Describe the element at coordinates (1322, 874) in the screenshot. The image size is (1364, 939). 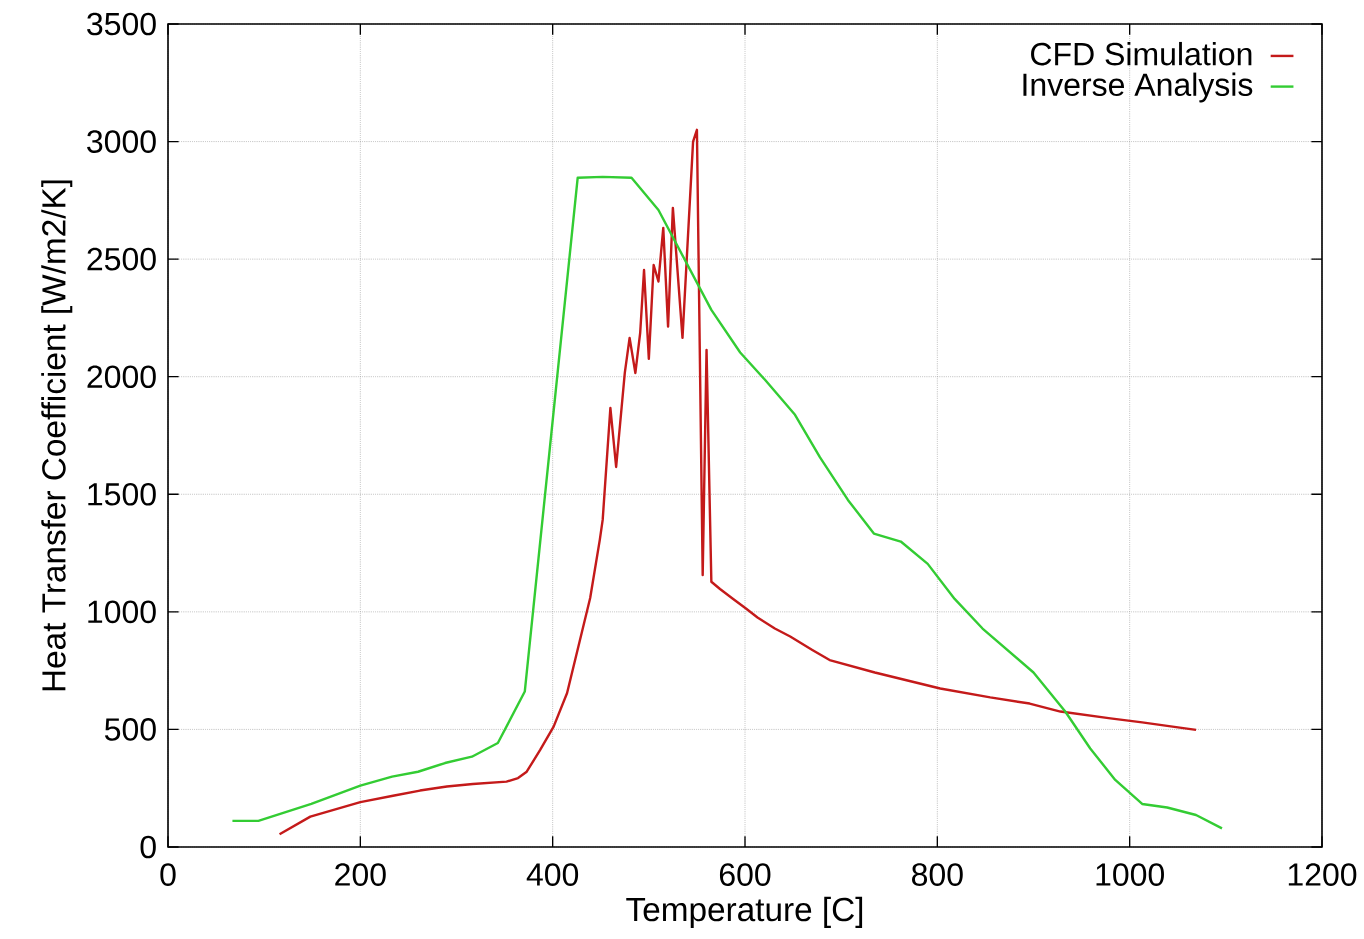
I see `x-tick-label: 1200` at that location.